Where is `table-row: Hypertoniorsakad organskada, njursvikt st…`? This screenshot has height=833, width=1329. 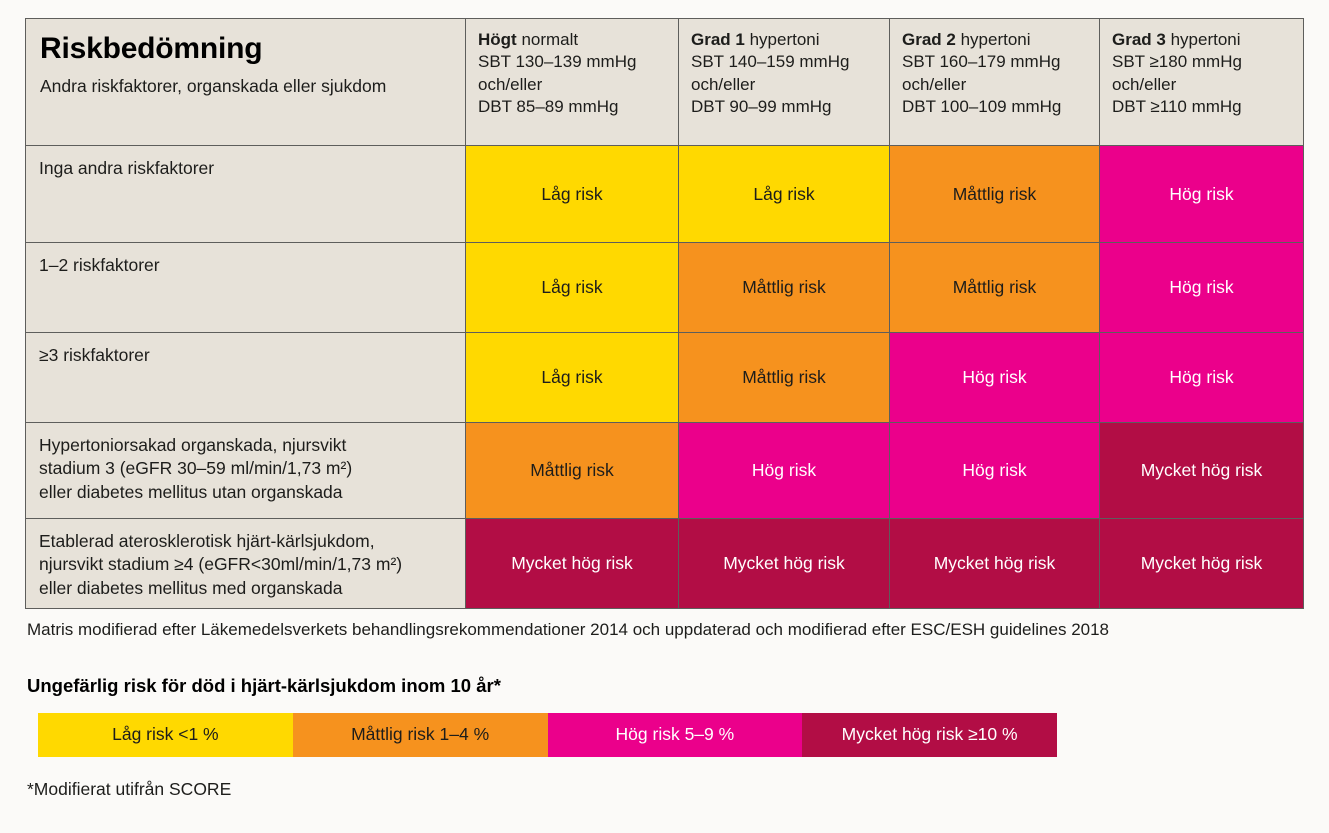 table-row: Hypertoniorsakad organskada, njursvikt st… is located at coordinates (664, 470).